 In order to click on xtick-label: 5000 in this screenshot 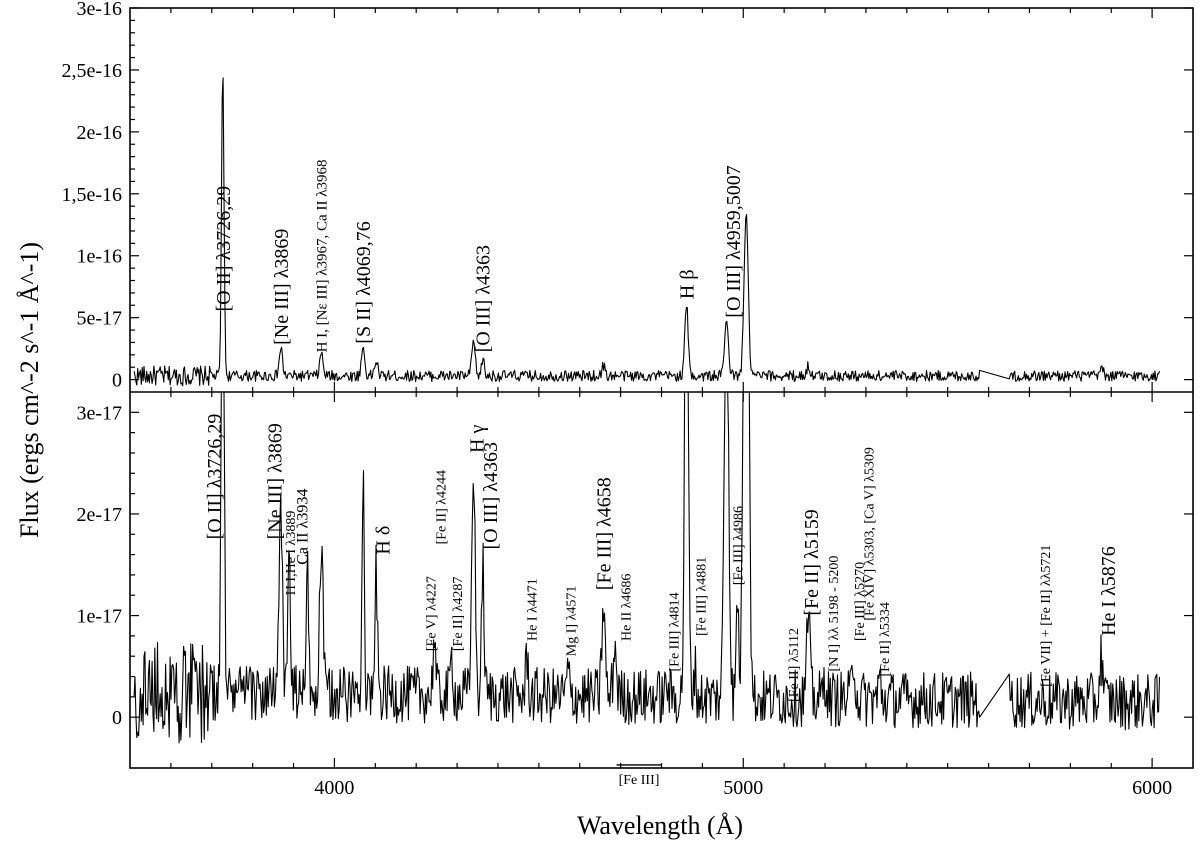, I will do `click(743, 788)`.